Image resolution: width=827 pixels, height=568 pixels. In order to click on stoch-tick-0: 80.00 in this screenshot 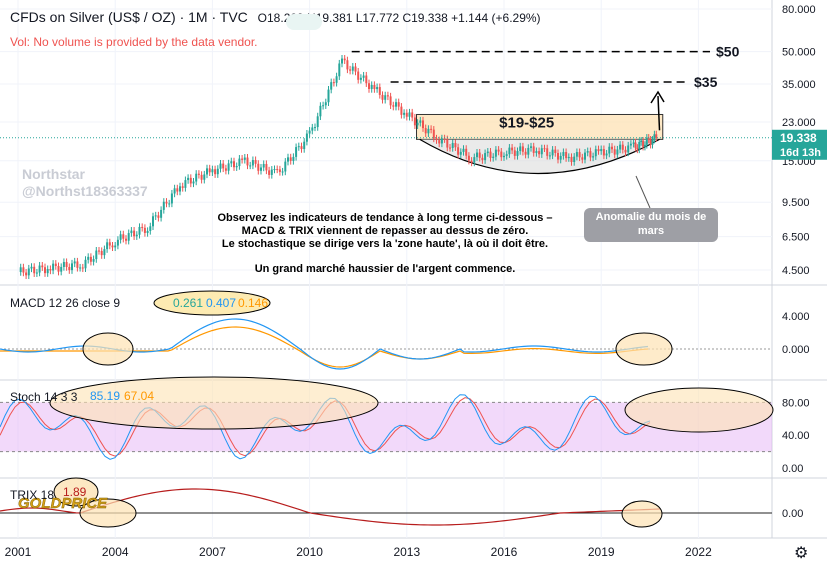, I will do `click(796, 403)`.